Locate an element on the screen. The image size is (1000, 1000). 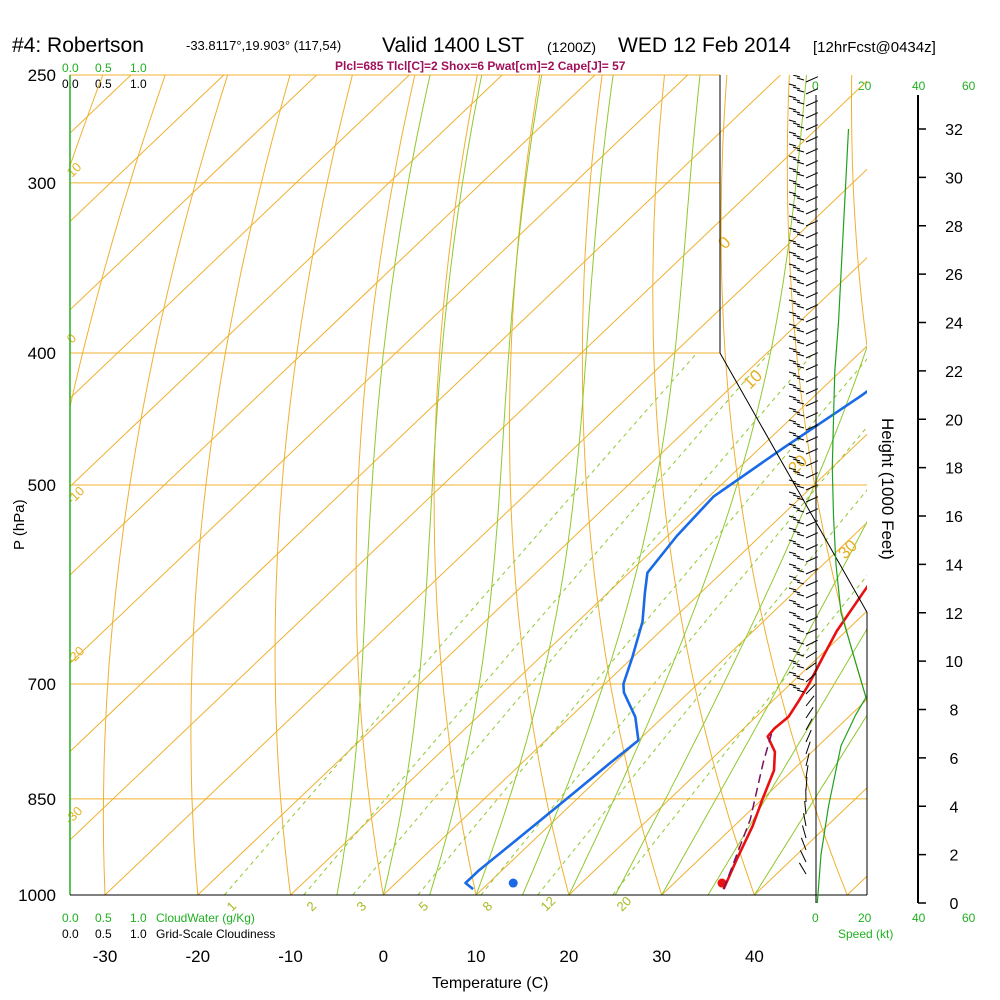
mixing-ratio-label: 12 is located at coordinates (548, 903).